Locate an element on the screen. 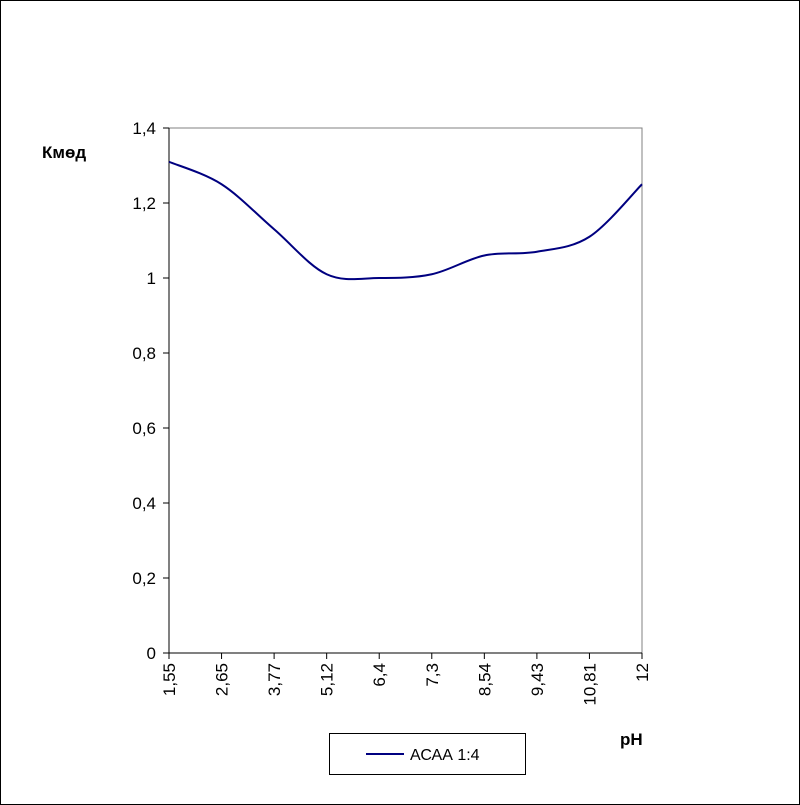  y-tick-label: 0 is located at coordinates (151, 653).